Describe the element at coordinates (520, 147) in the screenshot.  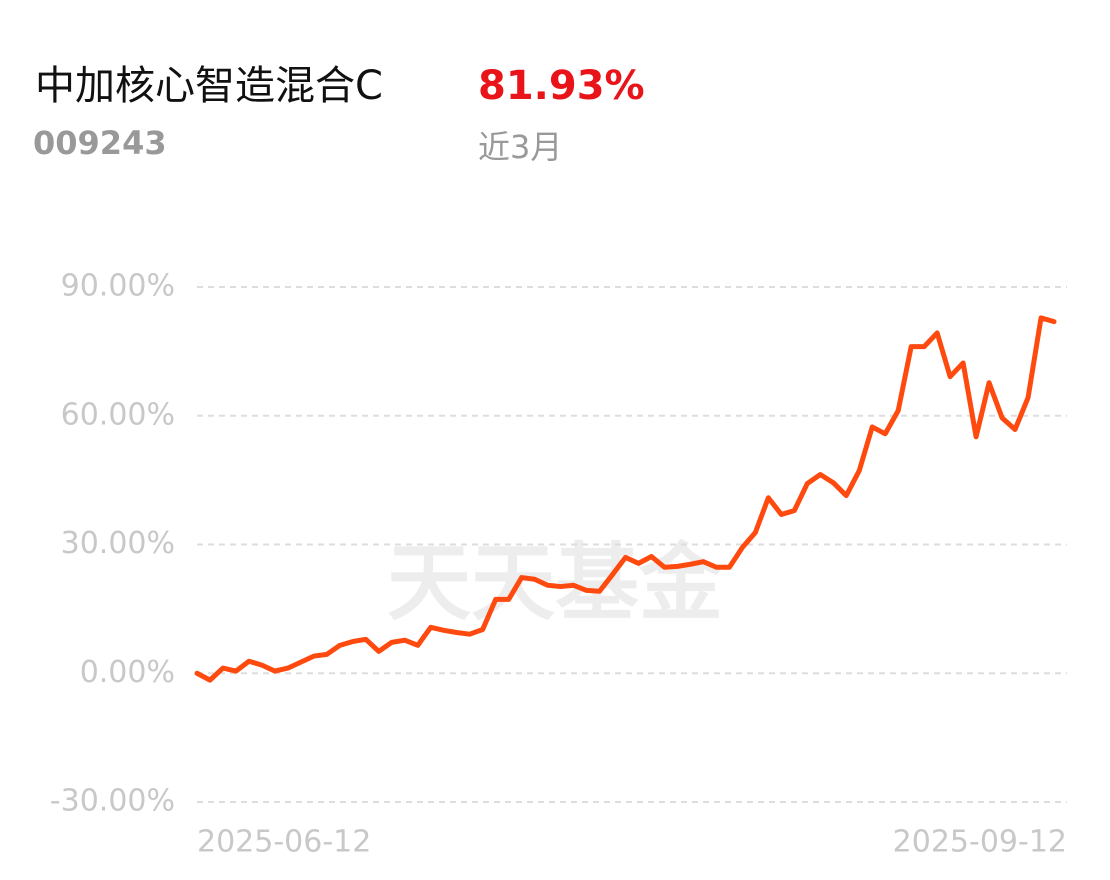
I see `period: 近3月` at that location.